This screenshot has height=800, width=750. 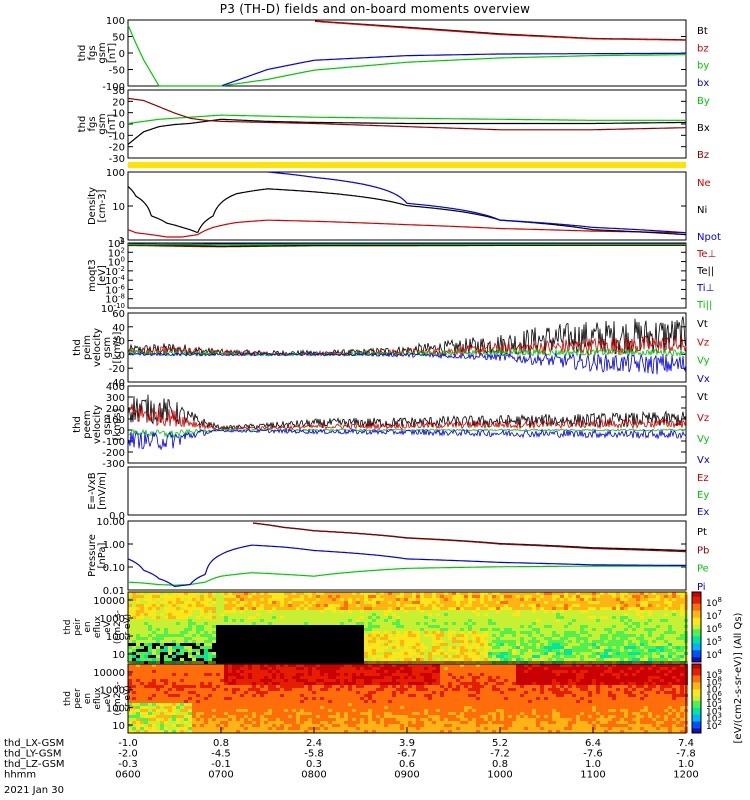 I want to click on y-axis-label: en, so click(x=88, y=626).